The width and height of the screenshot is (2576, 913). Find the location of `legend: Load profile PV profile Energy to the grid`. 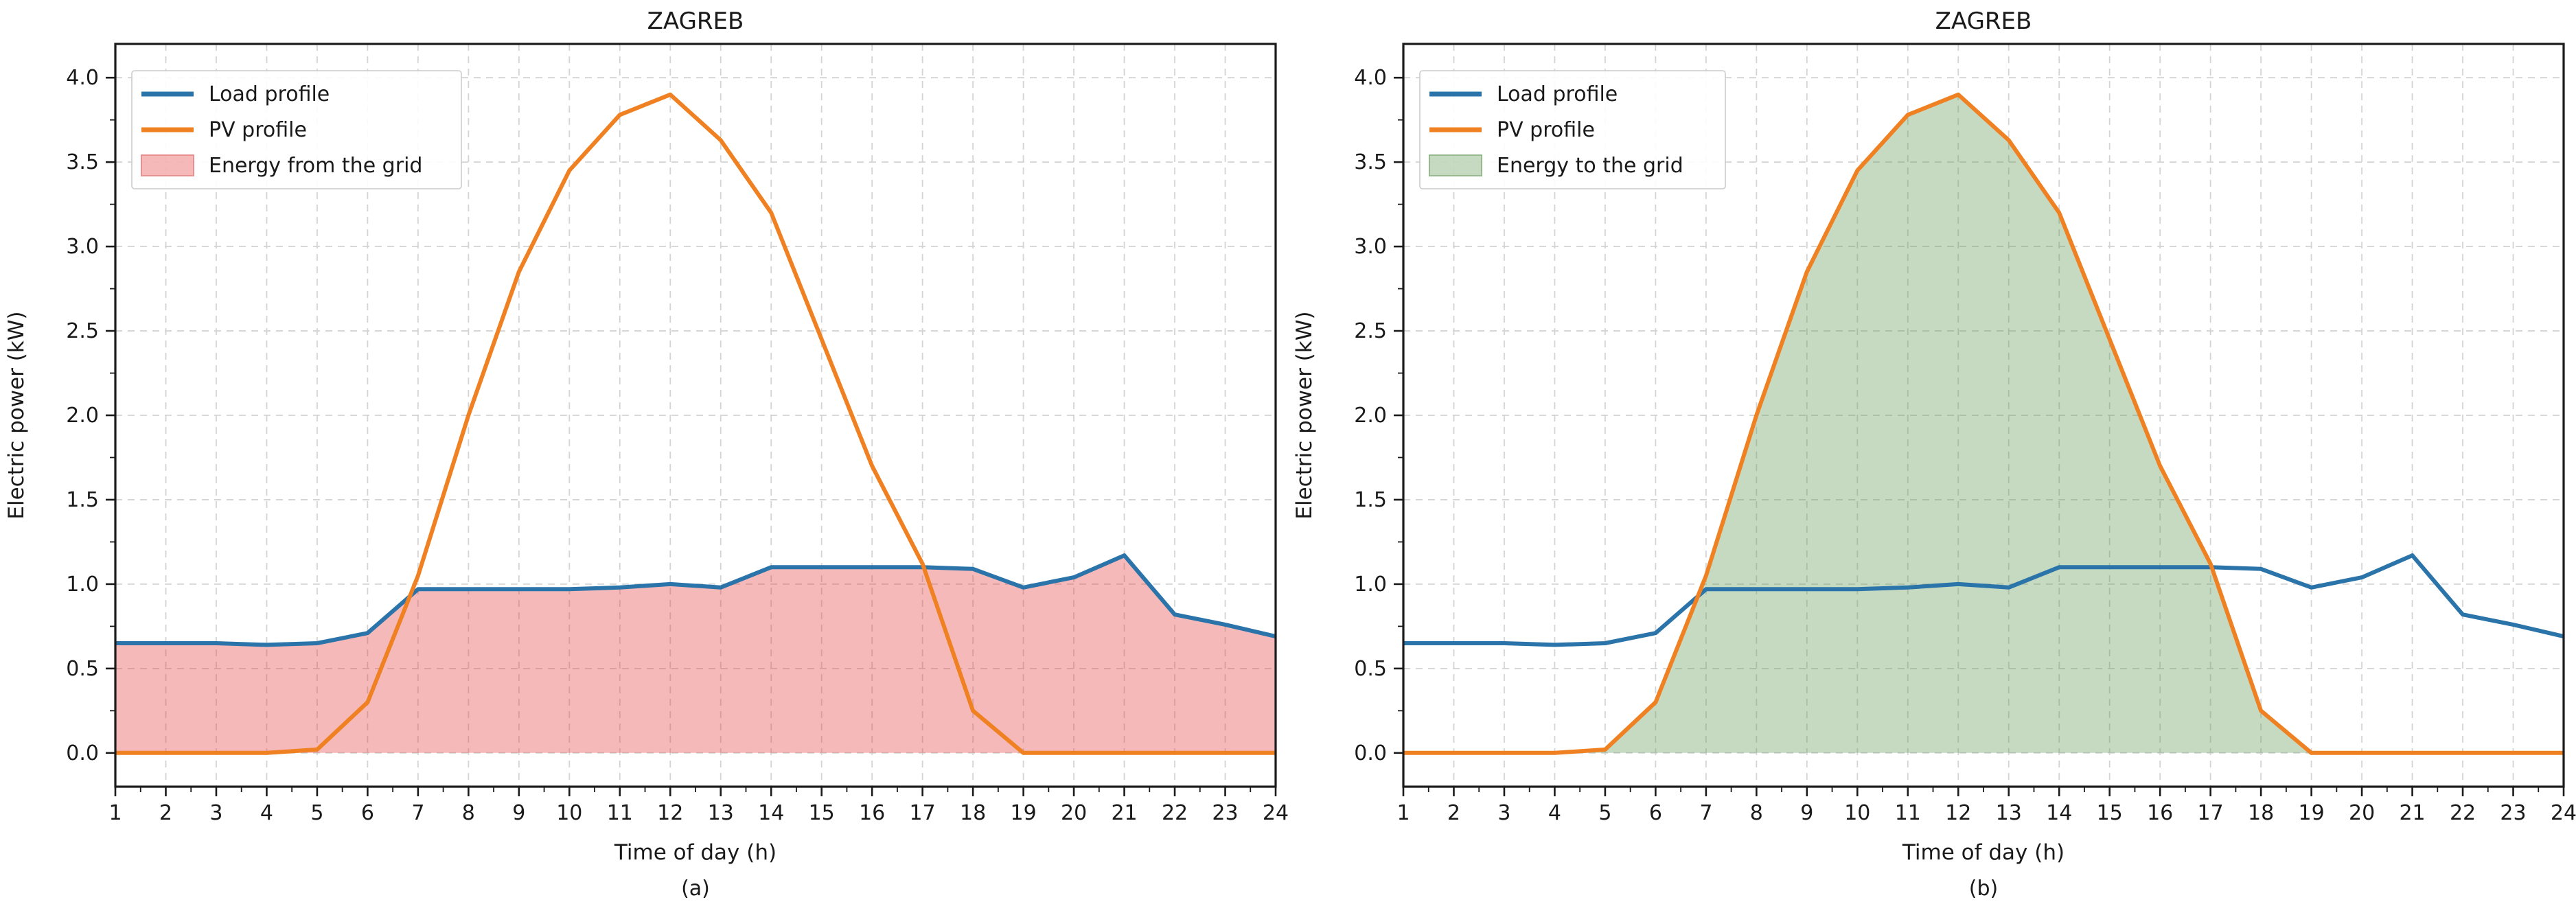

legend: Load profile PV profile Energy to the grid is located at coordinates (1572, 129).